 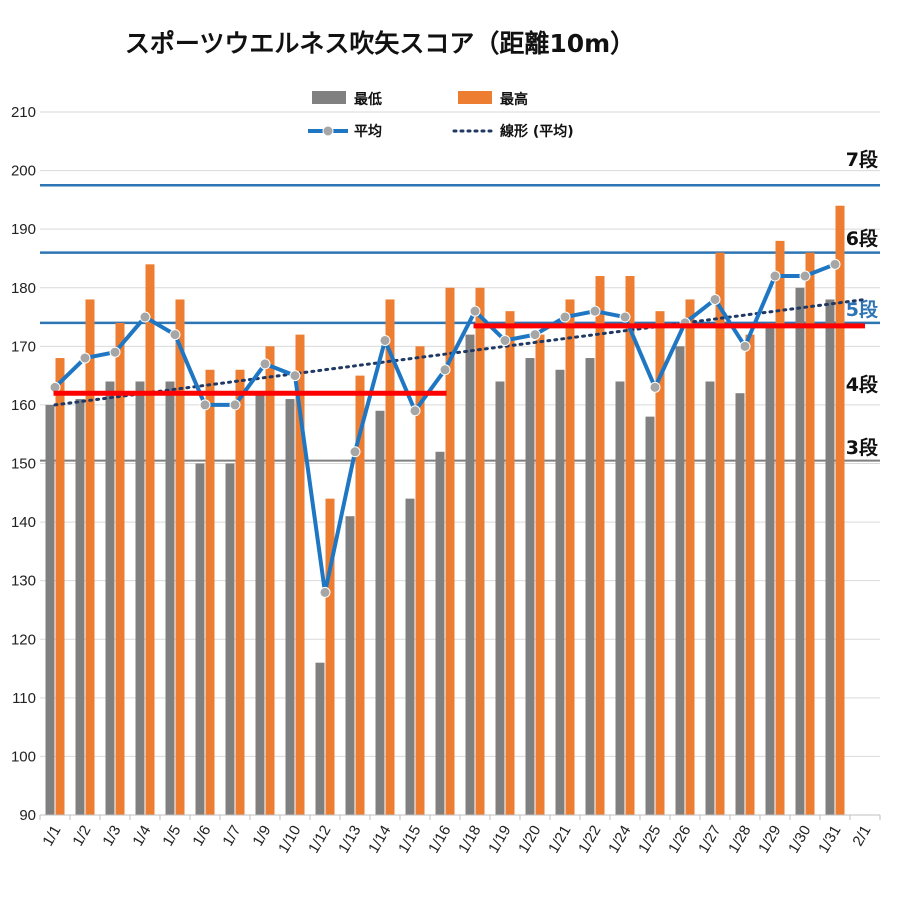 I want to click on x-tick-label: 1/1, so click(x=51, y=836).